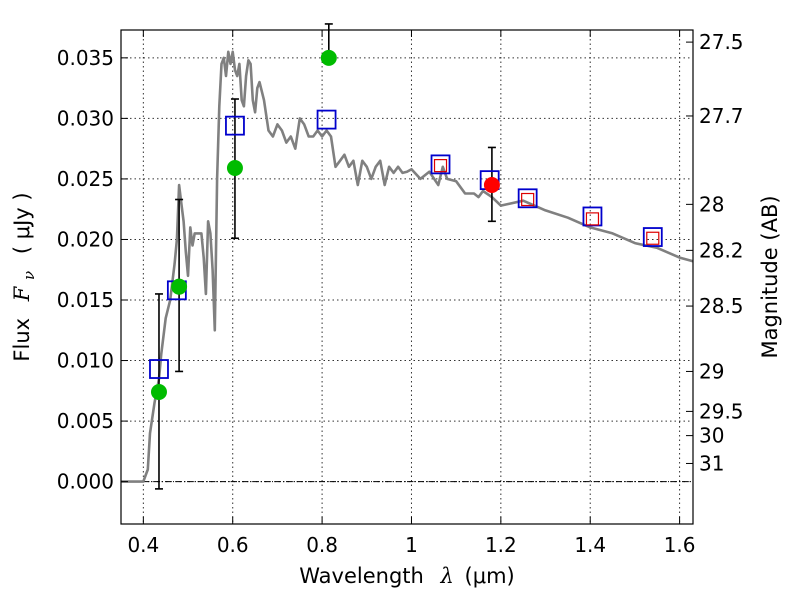 The height and width of the screenshot is (600, 800). I want to click on x-tick-label: 0.8, so click(322, 545).